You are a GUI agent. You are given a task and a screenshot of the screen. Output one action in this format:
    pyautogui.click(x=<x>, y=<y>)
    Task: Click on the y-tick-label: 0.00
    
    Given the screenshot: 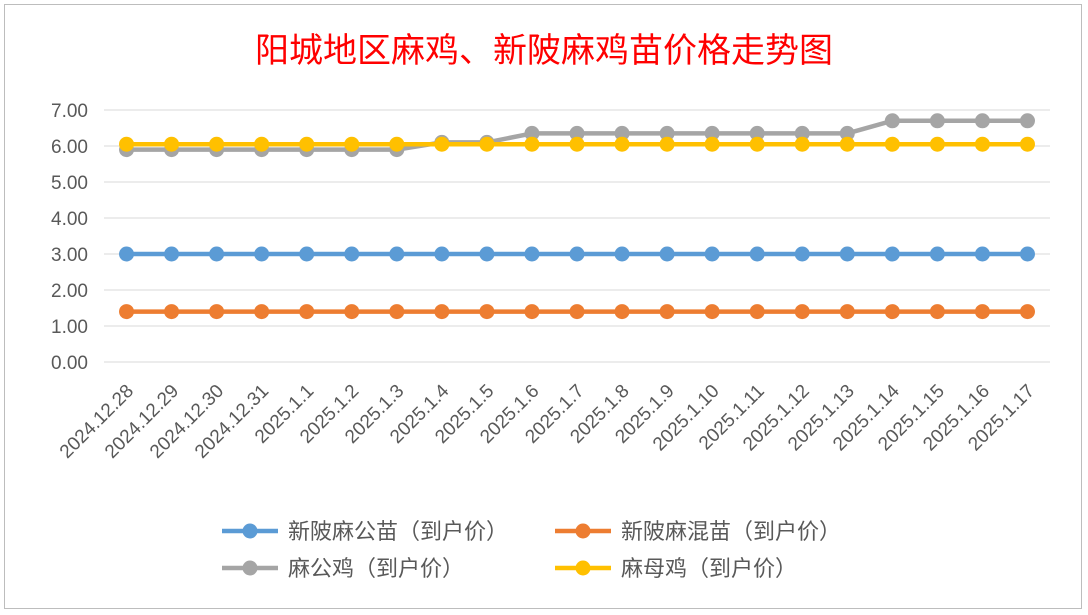 What is the action you would take?
    pyautogui.click(x=69, y=363)
    